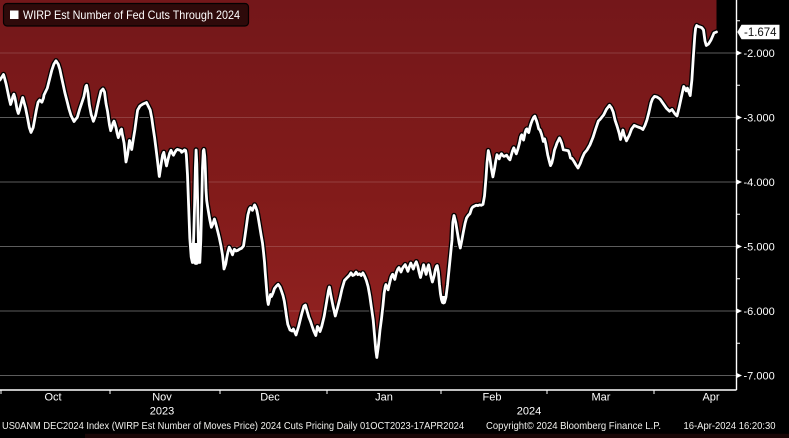  What do you see at coordinates (131, 15) in the screenshot?
I see `svg-text:WIRP Est Number of Fed Cuts Th: WIRP Est Number of Fed Cuts Through 2024` at bounding box center [131, 15].